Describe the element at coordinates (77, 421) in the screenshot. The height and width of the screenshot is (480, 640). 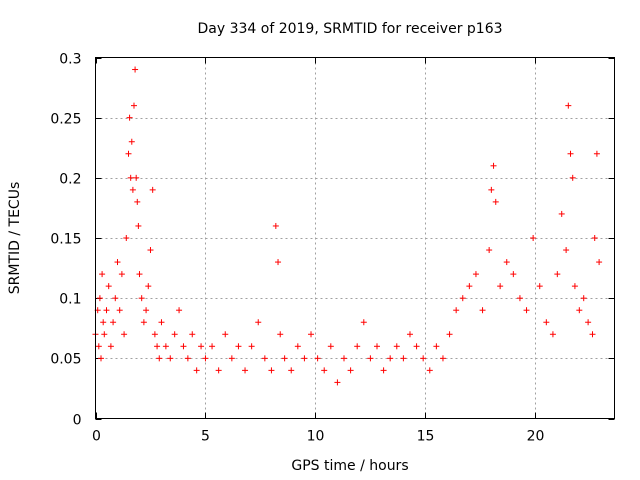
I see `y-tick-label: 0` at that location.